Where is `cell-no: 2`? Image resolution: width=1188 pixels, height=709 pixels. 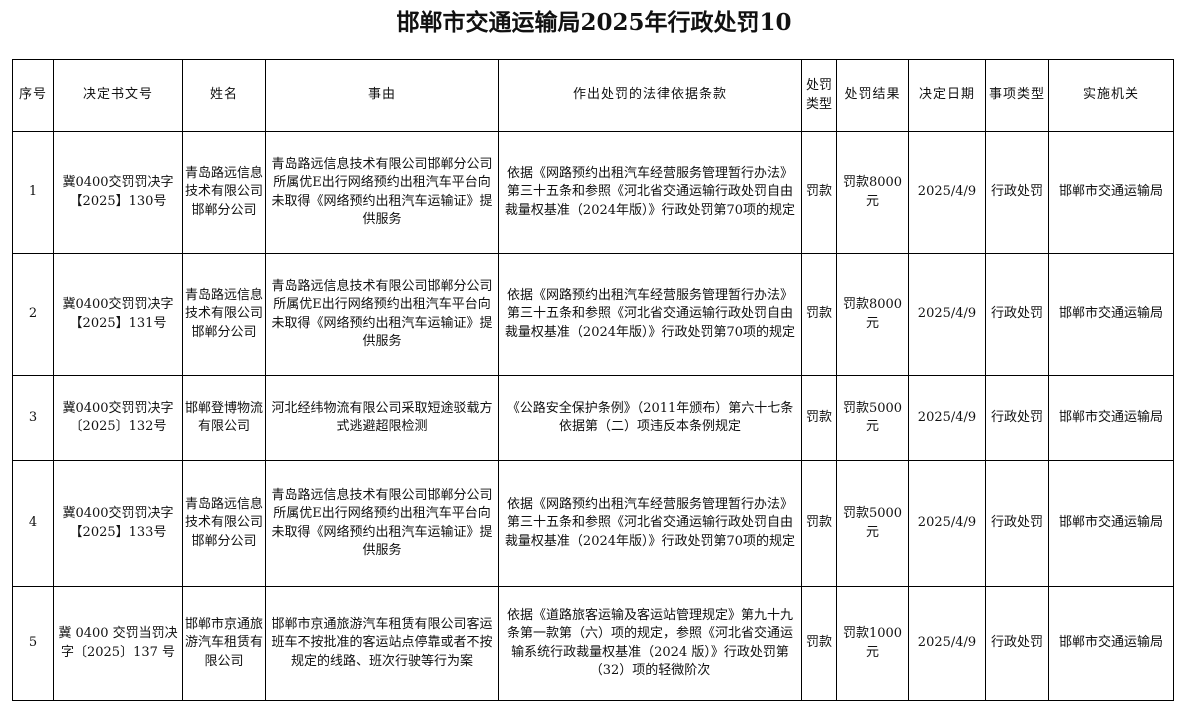 cell-no: 2 is located at coordinates (33, 314).